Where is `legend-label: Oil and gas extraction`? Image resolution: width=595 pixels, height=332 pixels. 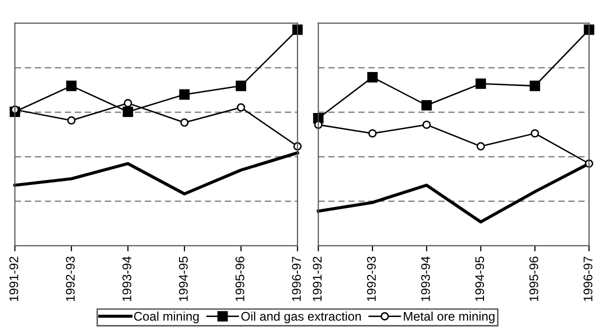
legend-label: Oil and gas extraction is located at coordinates (301, 318).